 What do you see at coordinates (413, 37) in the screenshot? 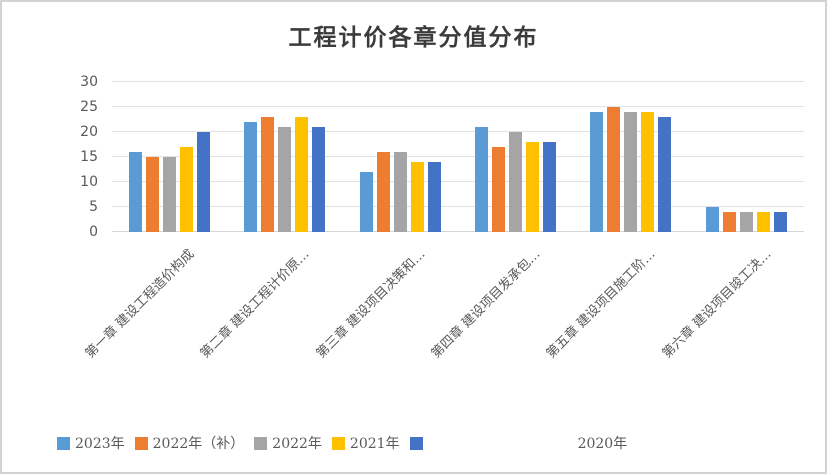
I see `chart-title: 工程计价各章分值分布` at bounding box center [413, 37].